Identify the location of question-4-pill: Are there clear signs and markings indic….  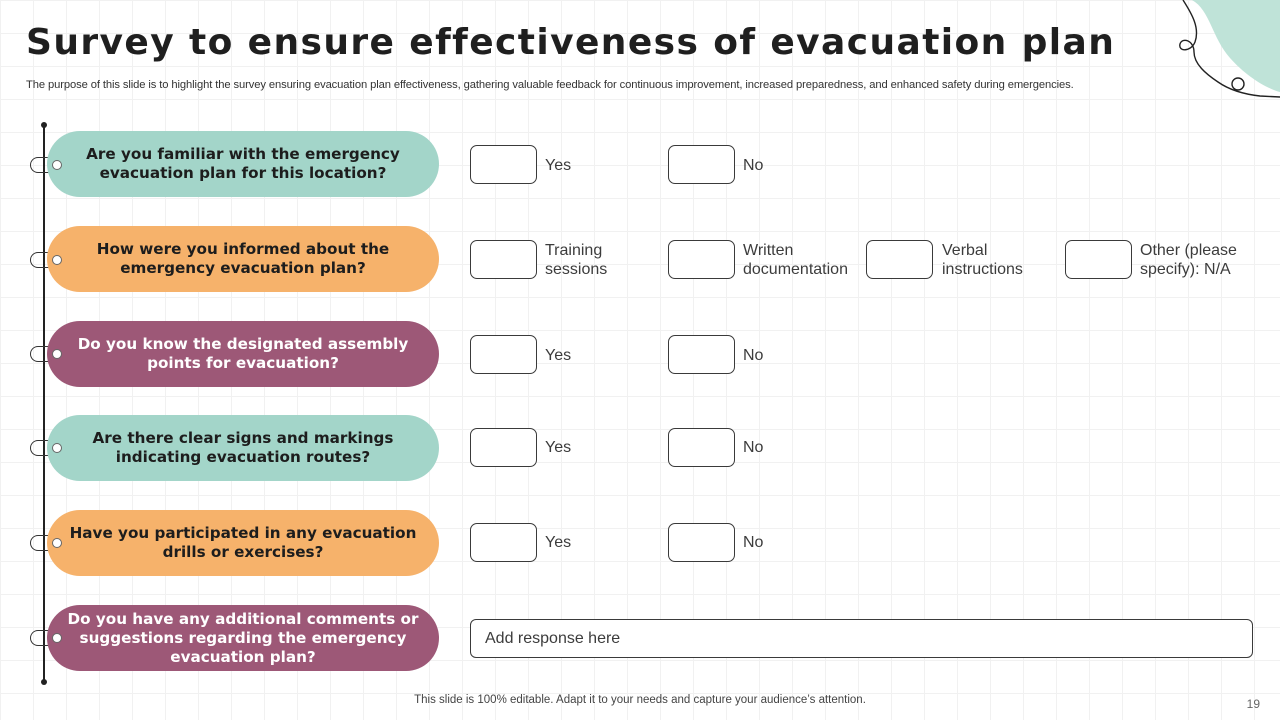
(243, 448).